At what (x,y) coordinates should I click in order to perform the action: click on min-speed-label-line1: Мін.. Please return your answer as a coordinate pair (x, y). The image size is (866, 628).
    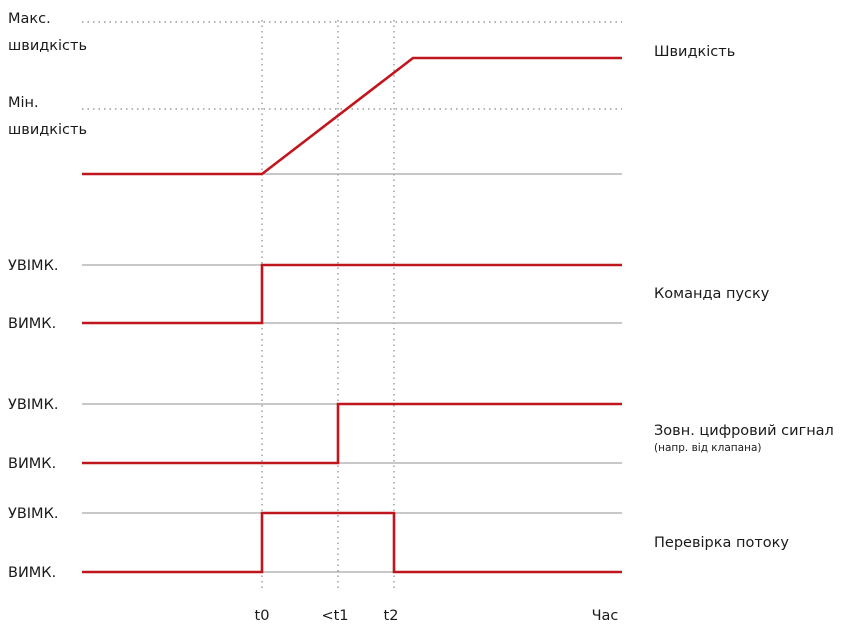
    Looking at the image, I should click on (23, 103).